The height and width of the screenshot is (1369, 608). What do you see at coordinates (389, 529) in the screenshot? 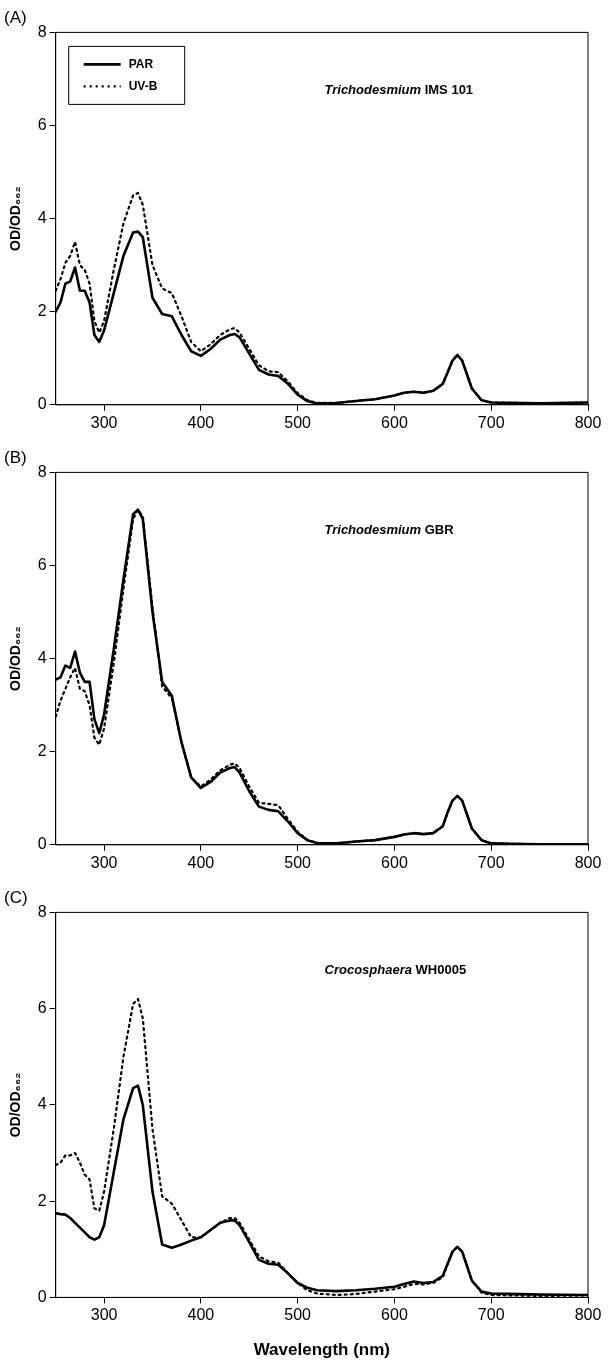
I see `annotation: Trichodesmium GBR` at bounding box center [389, 529].